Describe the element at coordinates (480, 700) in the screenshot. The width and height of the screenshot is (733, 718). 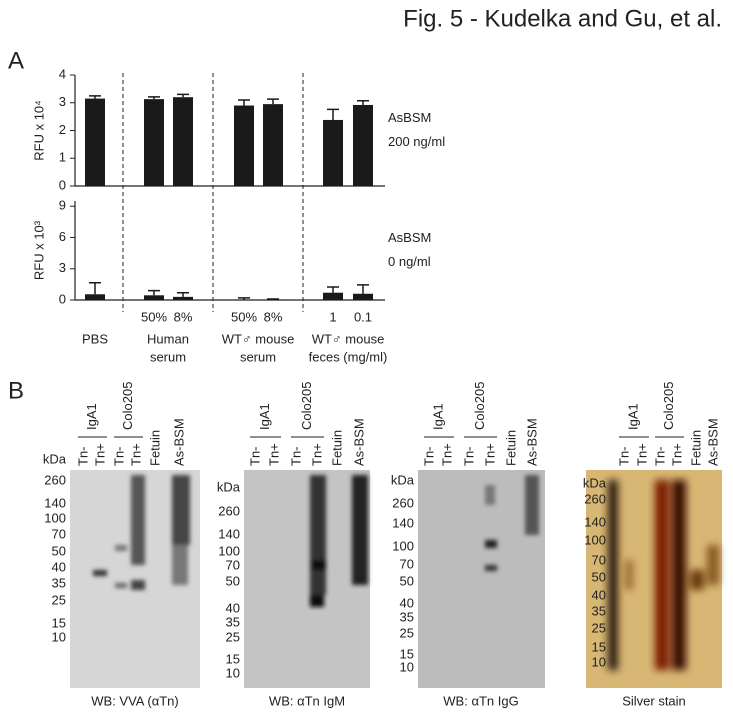
I see `blot-caption: WB: αTn IgG` at that location.